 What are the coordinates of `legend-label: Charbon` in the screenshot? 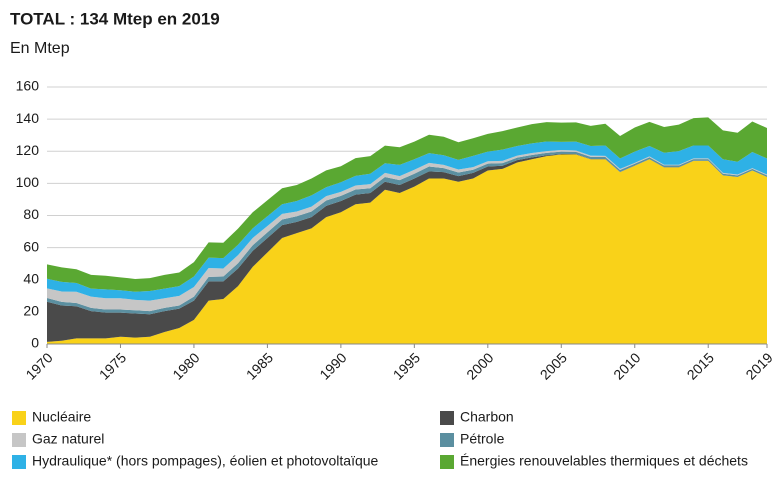 It's located at (487, 417).